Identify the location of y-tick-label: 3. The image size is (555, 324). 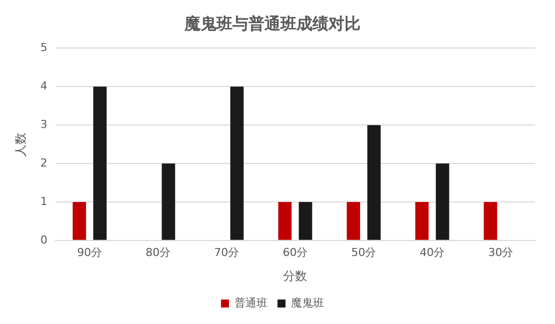
(44, 124).